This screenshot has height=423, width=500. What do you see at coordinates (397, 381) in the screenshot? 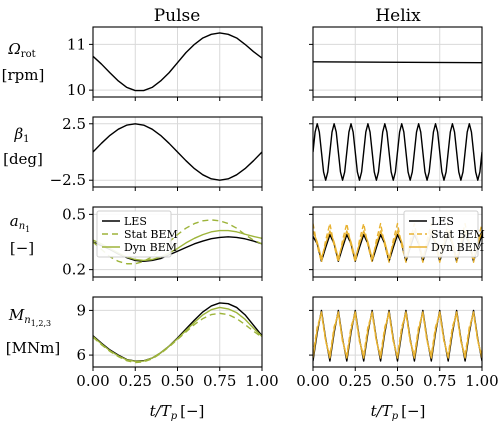
I see `xtick-label-helix-m-2: 0.50` at bounding box center [397, 381].